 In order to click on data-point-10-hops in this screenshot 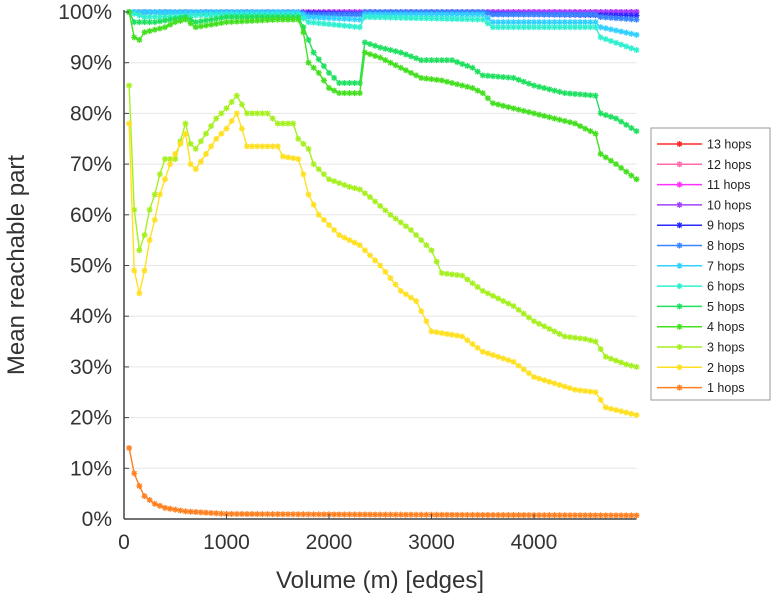, I will do `click(626, 12)`.